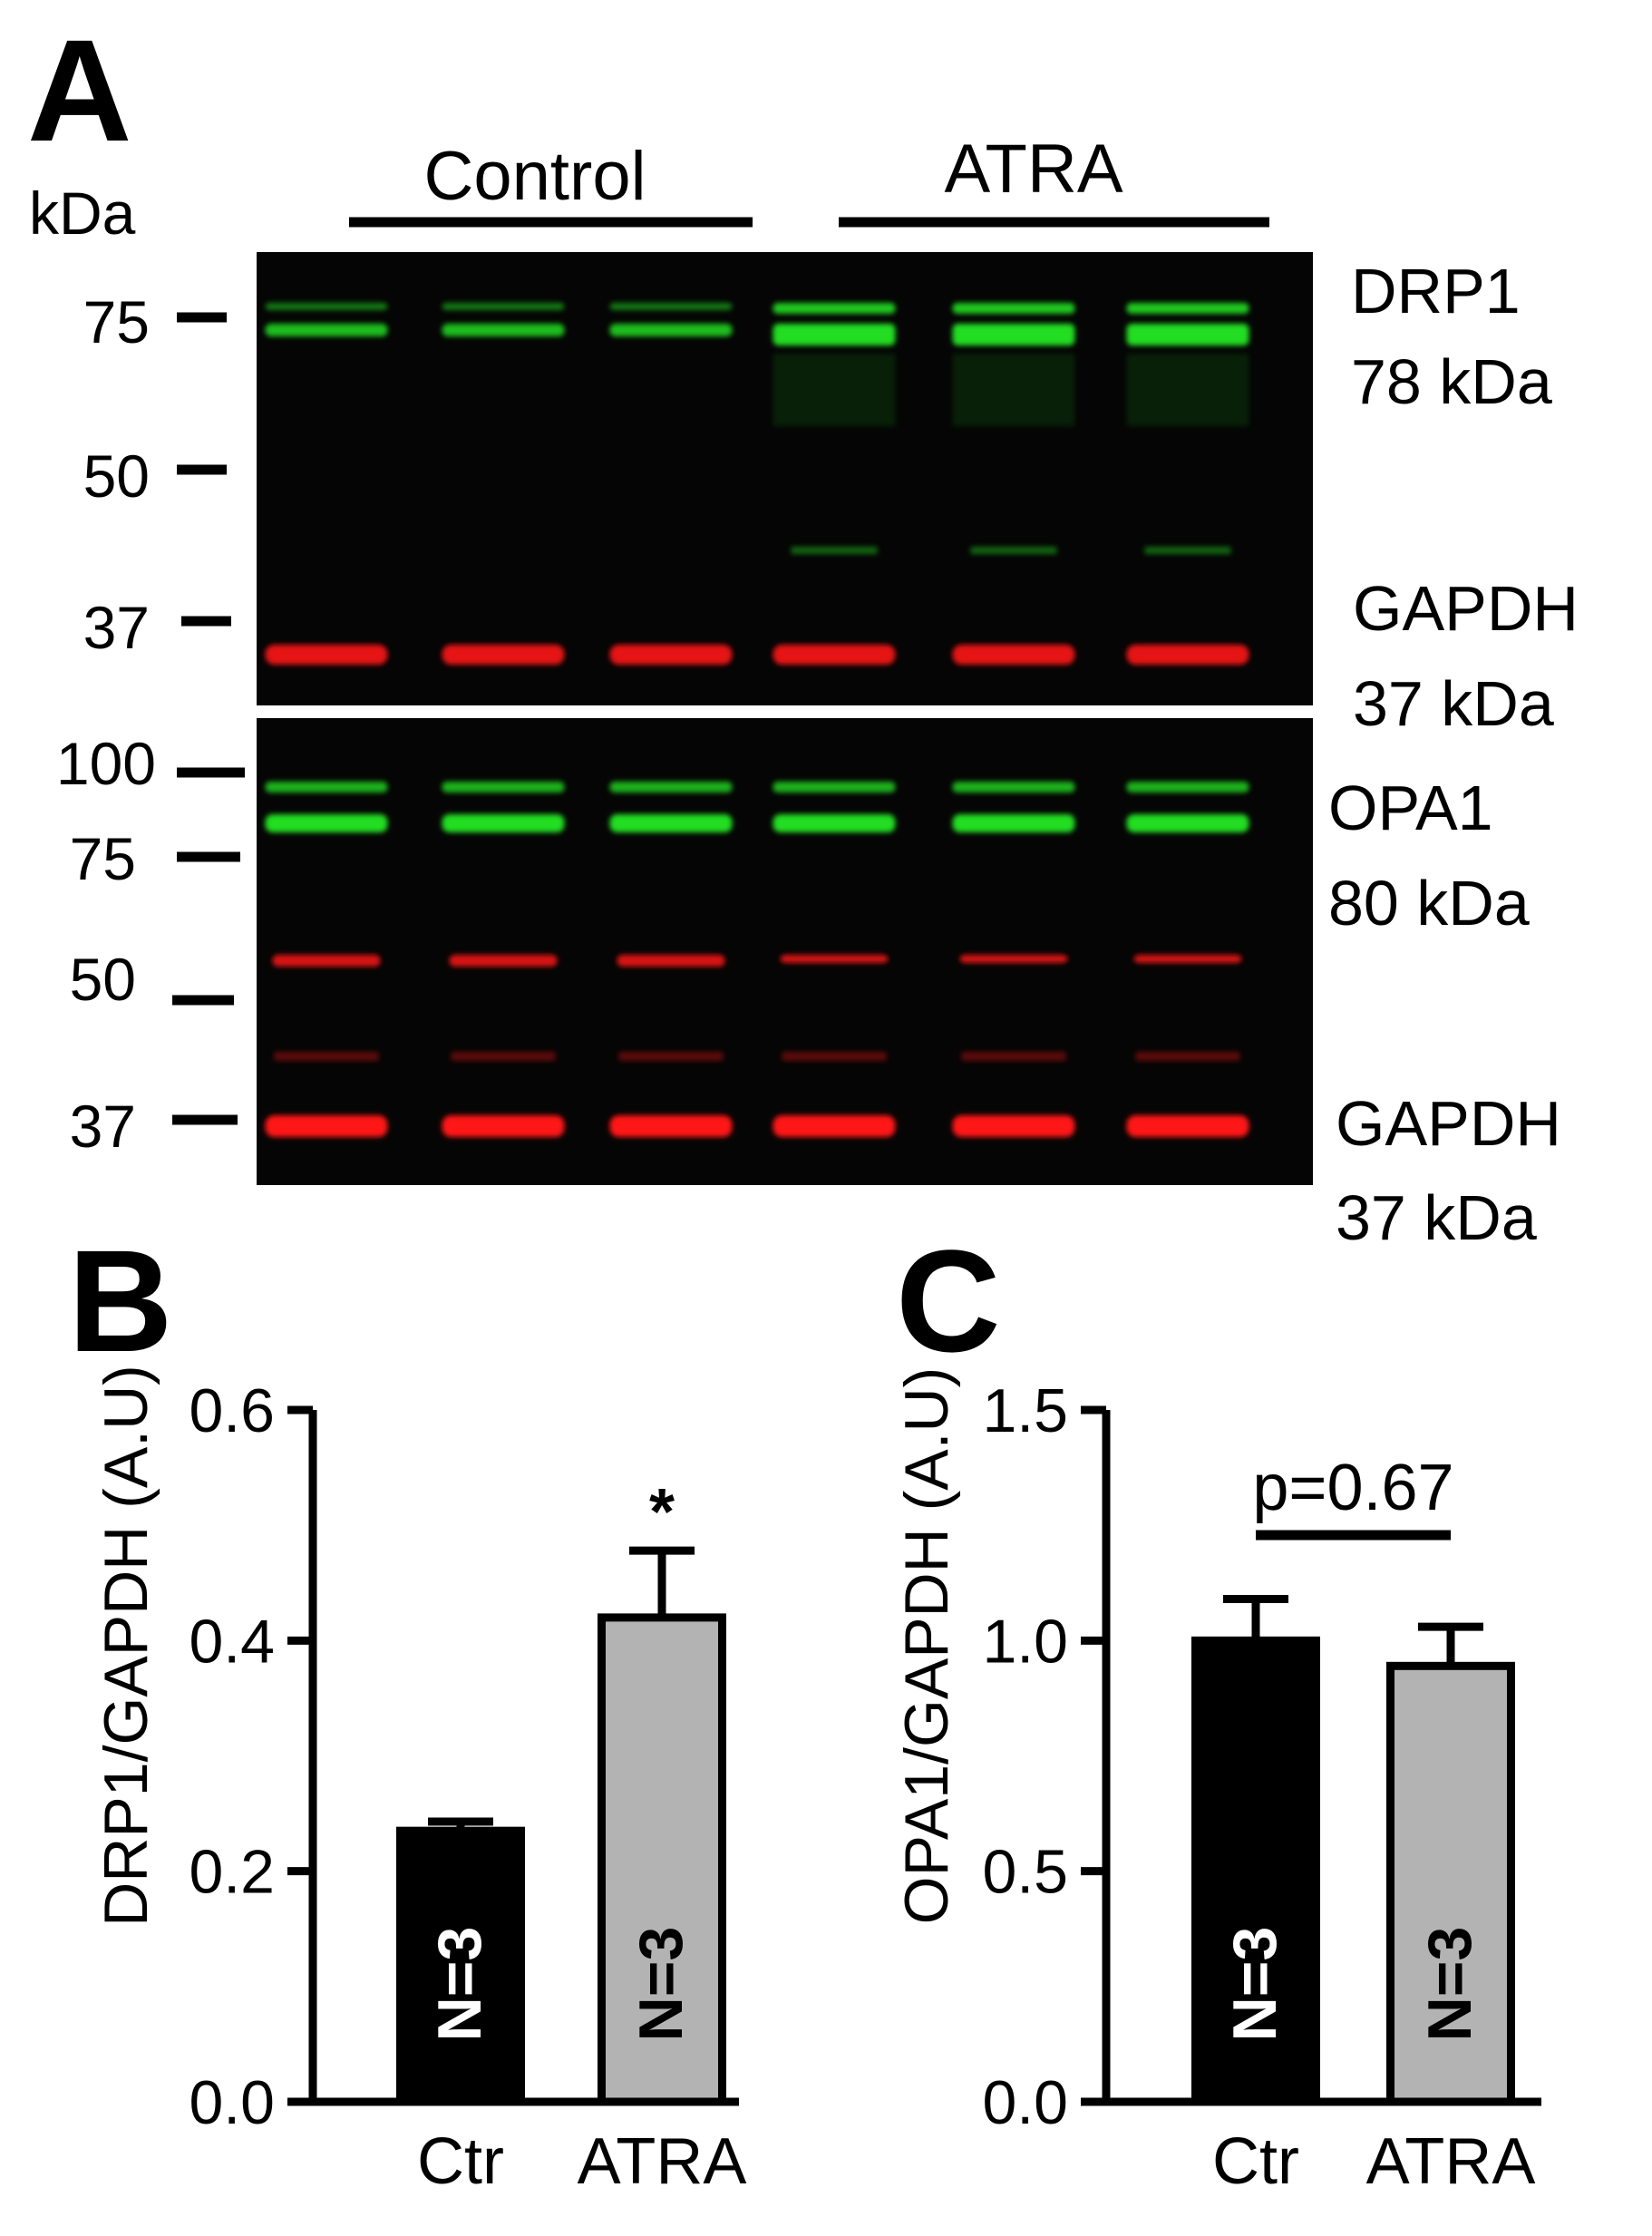 The height and width of the screenshot is (2236, 1652). What do you see at coordinates (1033, 169) in the screenshot?
I see `group-label-atra: ATRA` at bounding box center [1033, 169].